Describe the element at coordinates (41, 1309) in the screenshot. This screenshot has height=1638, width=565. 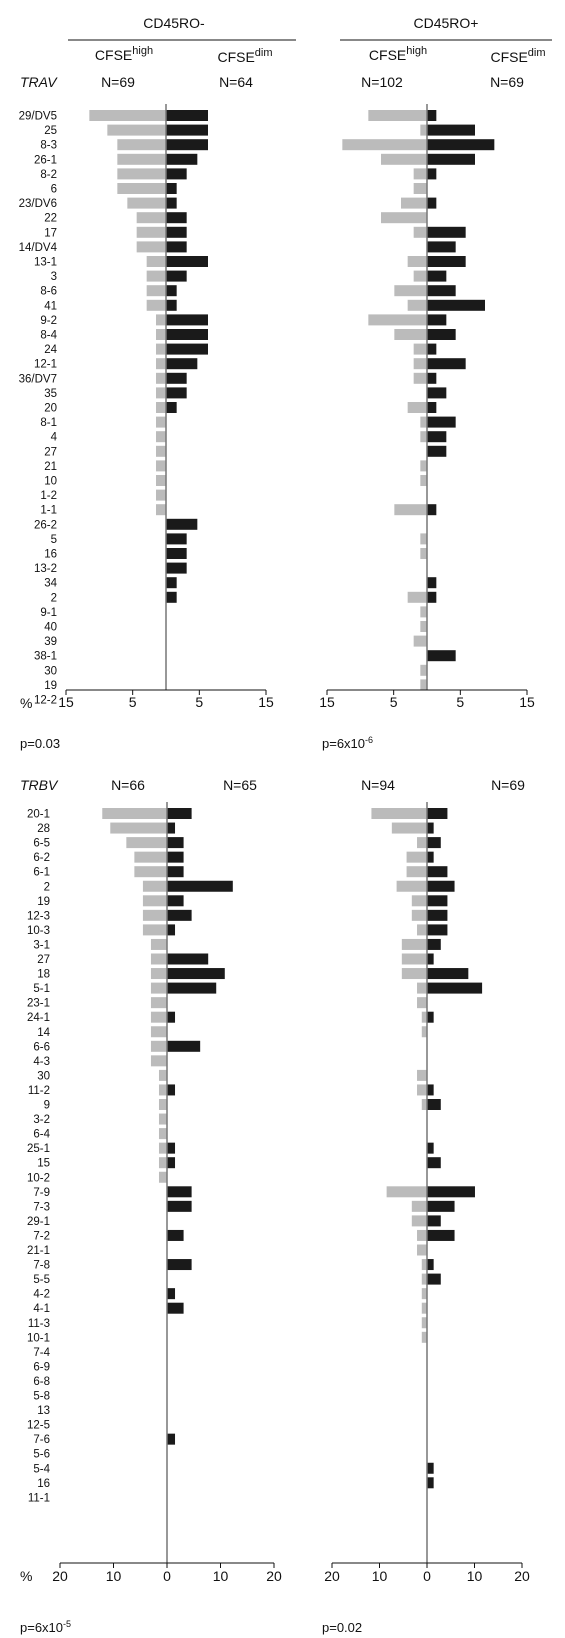
I see `trbv-category-label: 4-1` at that location.